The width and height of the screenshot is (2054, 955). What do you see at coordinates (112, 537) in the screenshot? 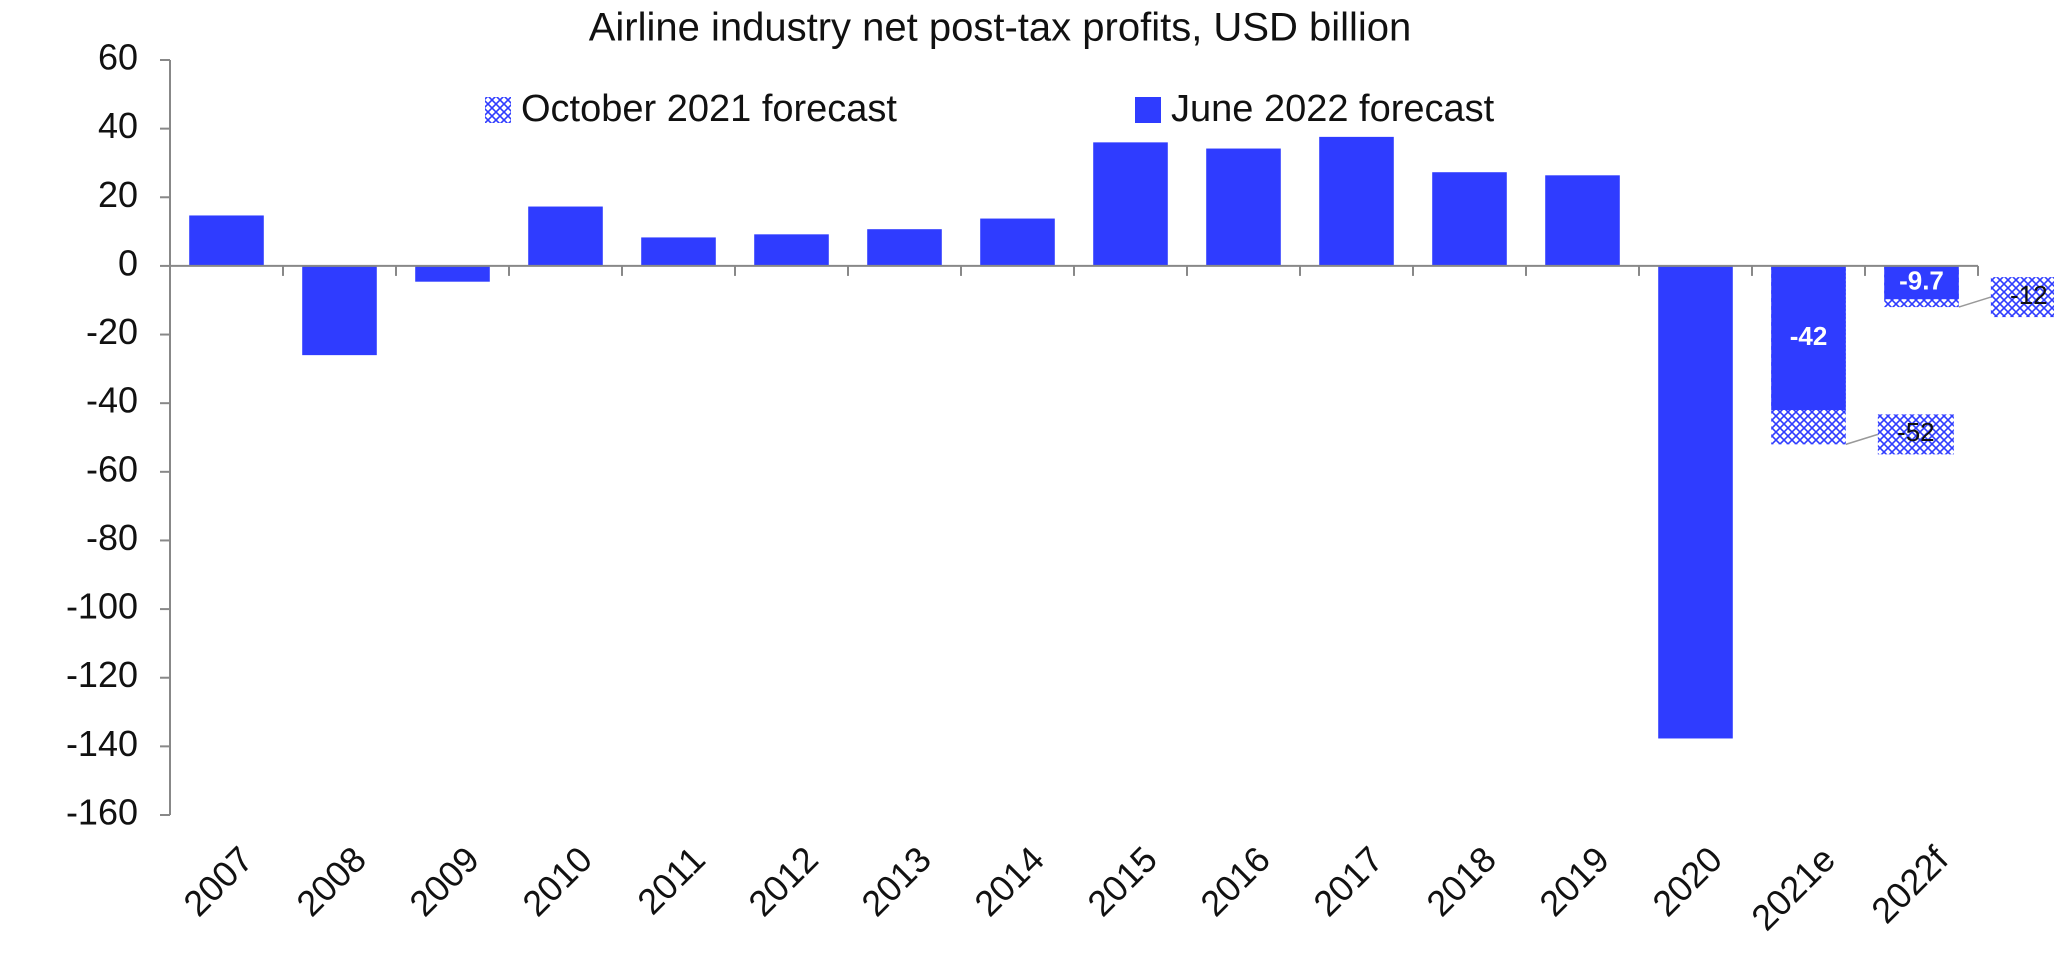
I see `y-tick-label: -80` at bounding box center [112, 537].